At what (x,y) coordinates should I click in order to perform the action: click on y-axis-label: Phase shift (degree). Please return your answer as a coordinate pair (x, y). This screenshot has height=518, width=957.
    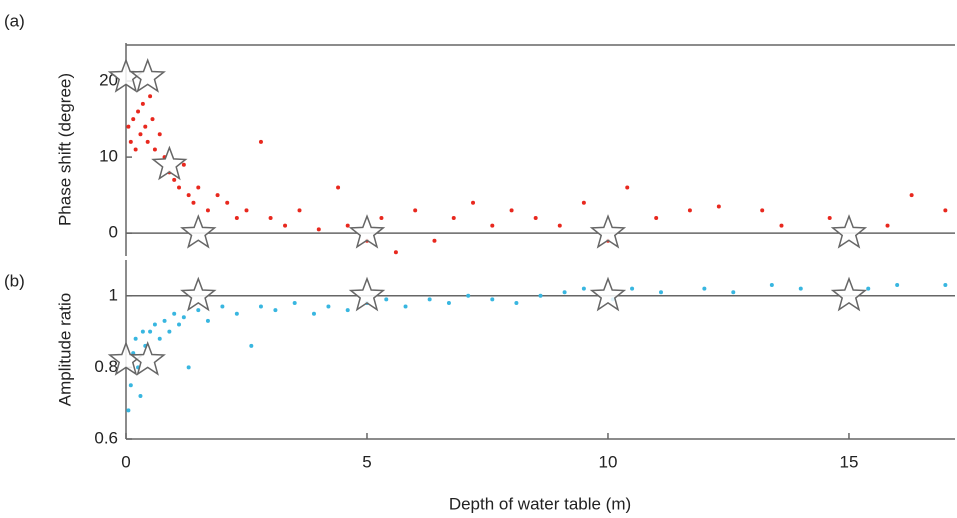
    Looking at the image, I should click on (64, 149).